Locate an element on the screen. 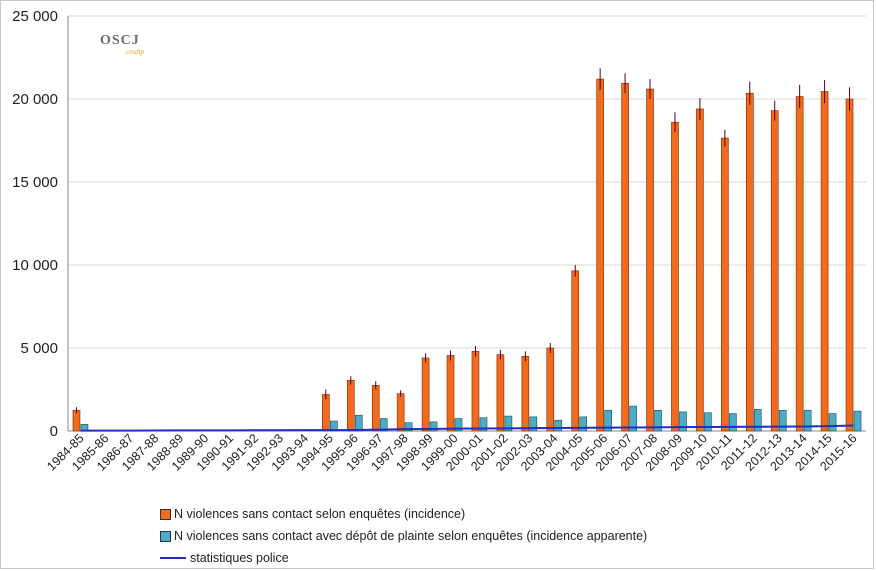 This screenshot has height=571, width=876. y-tick-label: 5 000 is located at coordinates (39, 348).